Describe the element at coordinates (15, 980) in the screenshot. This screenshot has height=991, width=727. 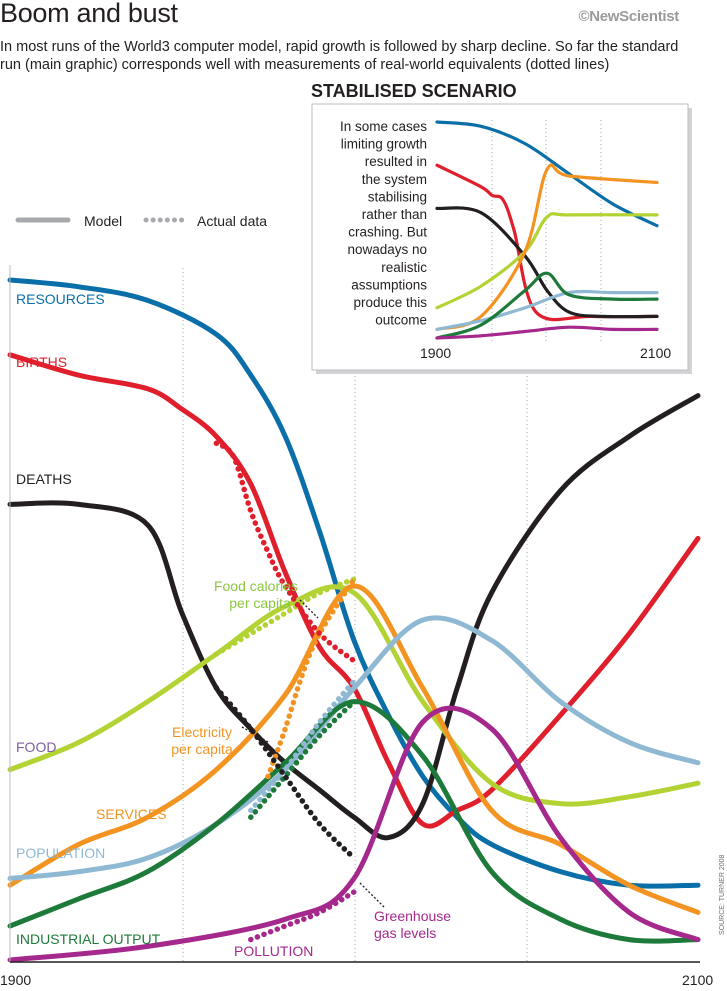
I see `x-tick-label-start: 1900` at that location.